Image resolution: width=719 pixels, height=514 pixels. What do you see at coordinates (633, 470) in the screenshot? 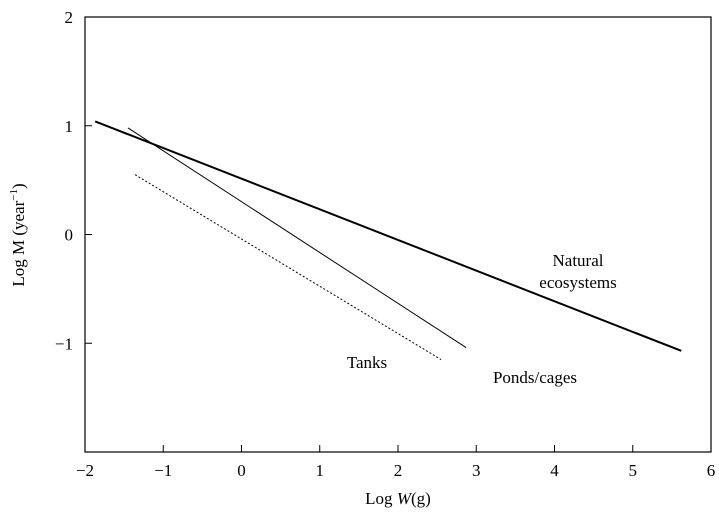
I see `x-tick-label: 5` at bounding box center [633, 470].